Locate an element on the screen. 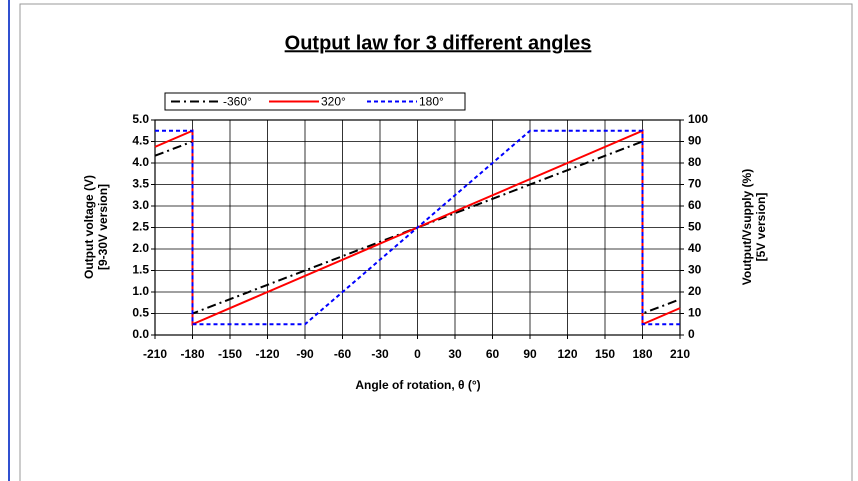 The height and width of the screenshot is (481, 858). legend-label: 320° is located at coordinates (333, 102).